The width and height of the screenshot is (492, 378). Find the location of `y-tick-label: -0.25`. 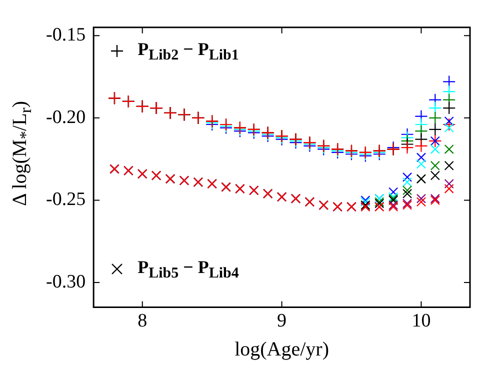

y-tick-label: -0.25 is located at coordinates (66, 199).